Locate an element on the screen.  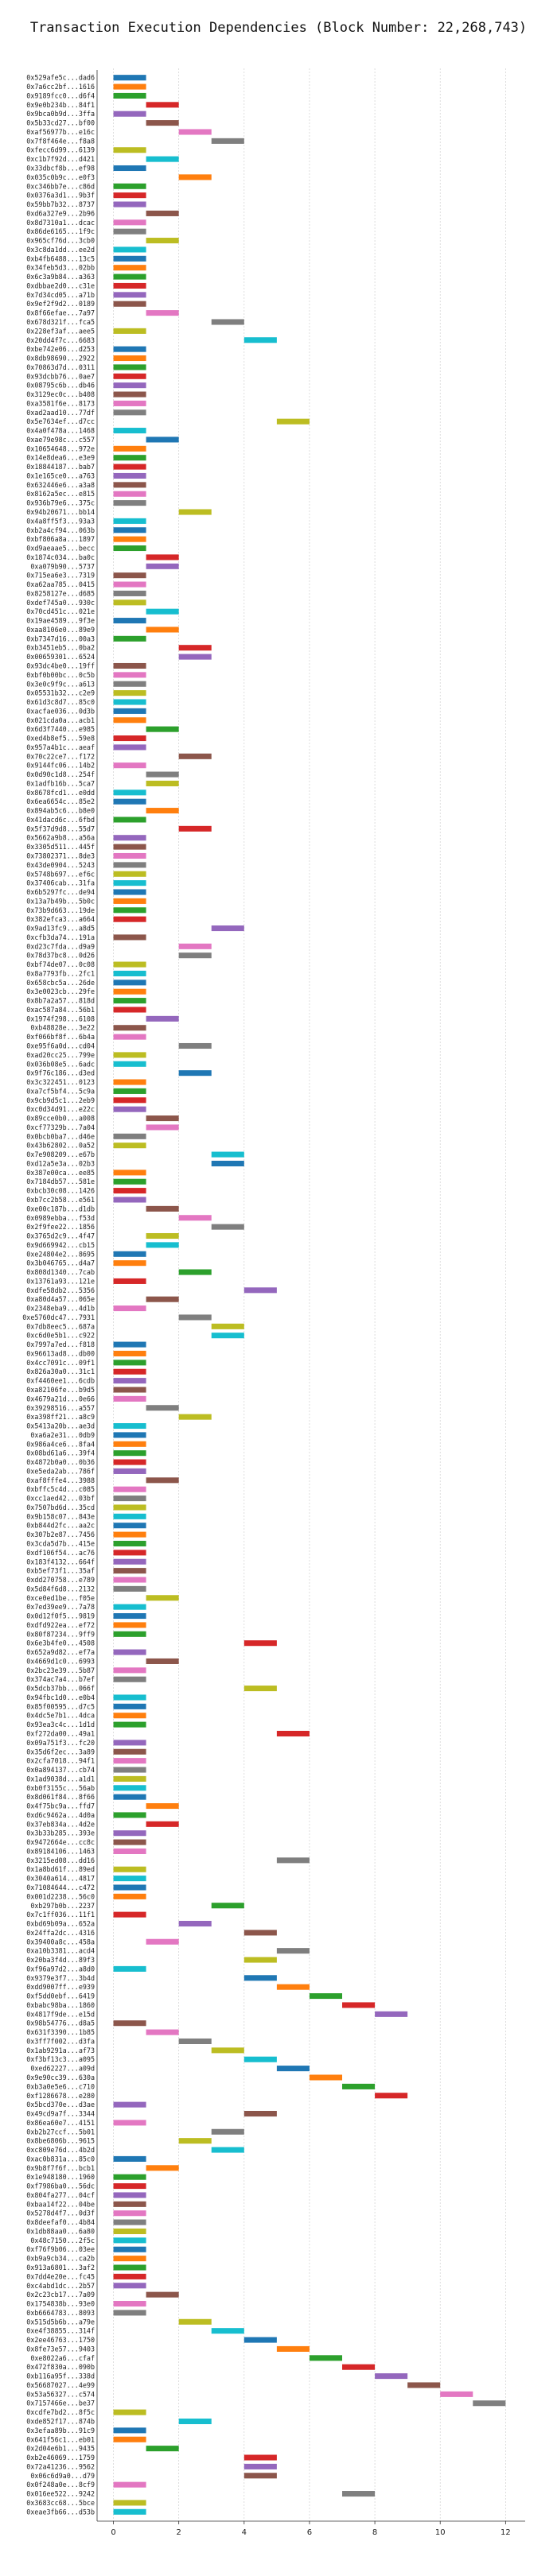
y-tick-label: 0xa62aa785...0415 is located at coordinates (60, 584).